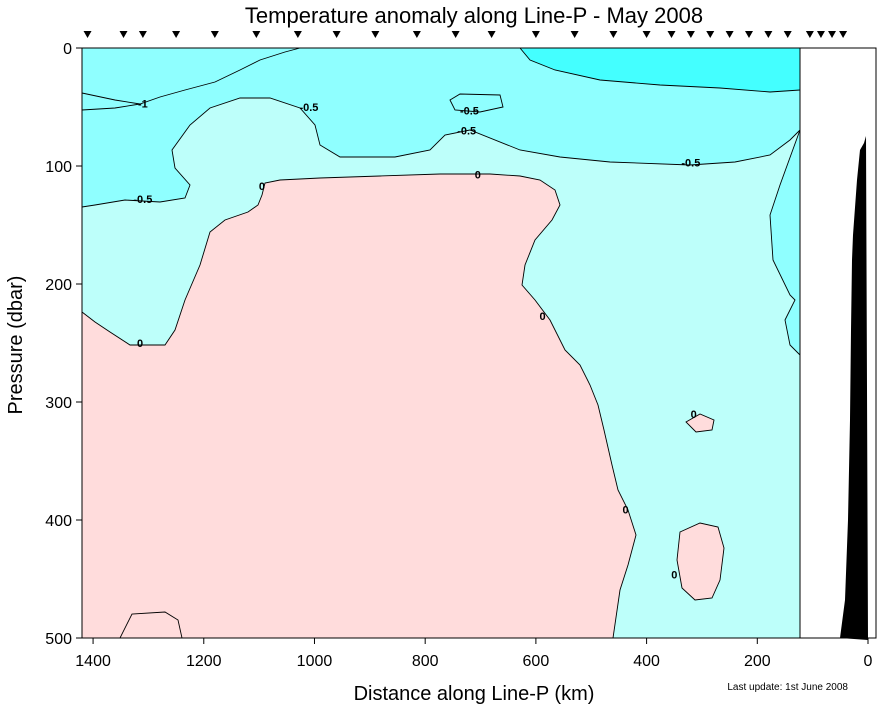  I want to click on y-tick-label: 500, so click(58, 639).